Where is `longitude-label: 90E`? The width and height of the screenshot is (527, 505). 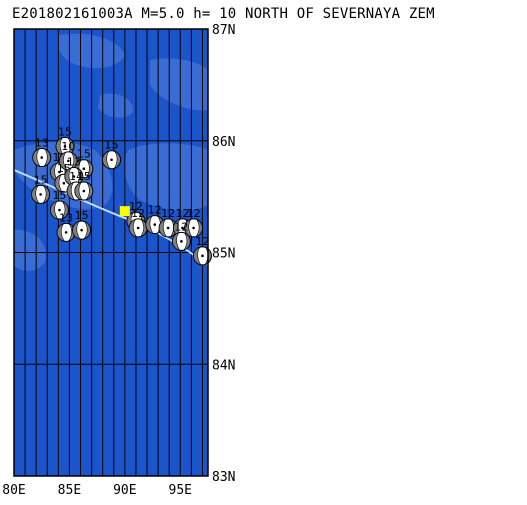
longitude-label: 90E is located at coordinates (124, 490).